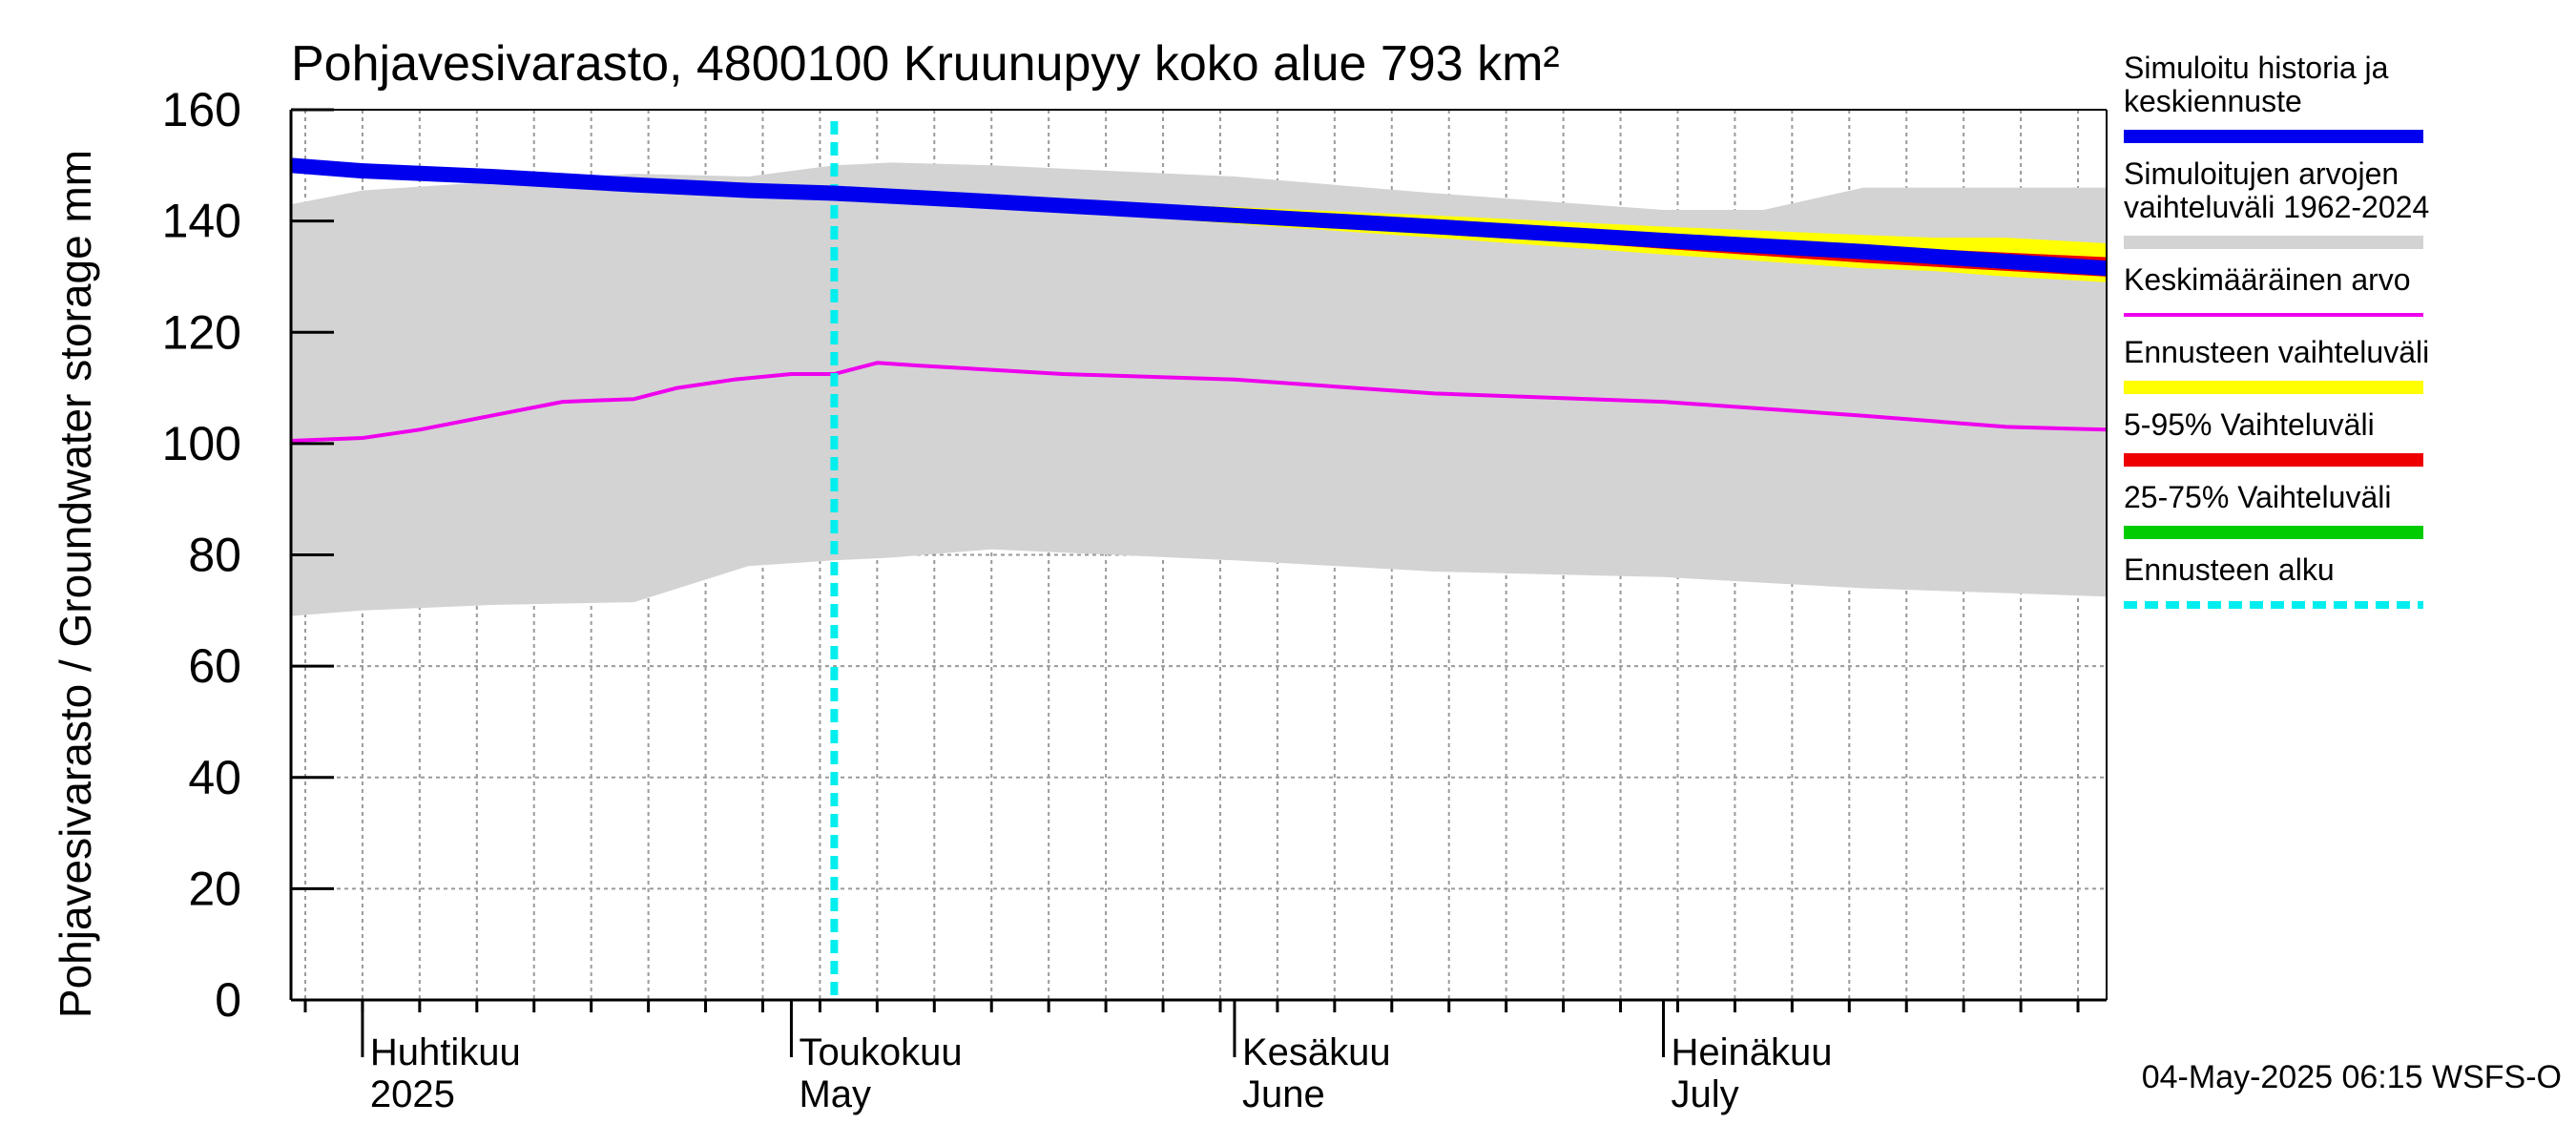 This screenshot has width=2576, height=1145. I want to click on legend-label: Simuloitu historia ja, so click(2256, 68).